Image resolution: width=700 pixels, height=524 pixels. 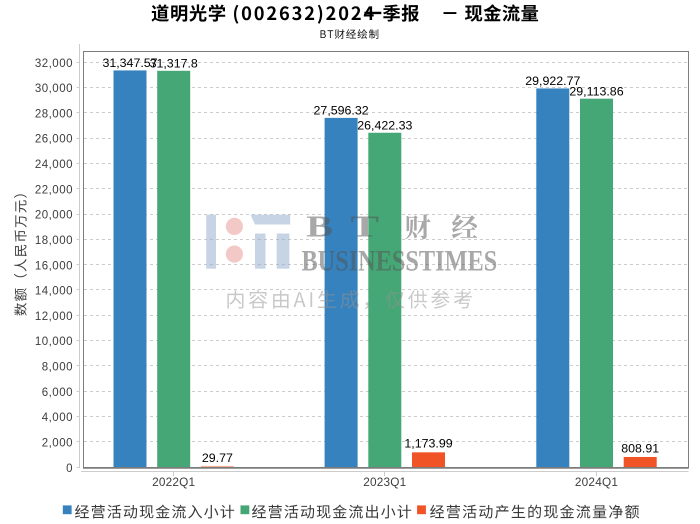 I want to click on svg-text: 27,596.32, so click(x=341, y=111).